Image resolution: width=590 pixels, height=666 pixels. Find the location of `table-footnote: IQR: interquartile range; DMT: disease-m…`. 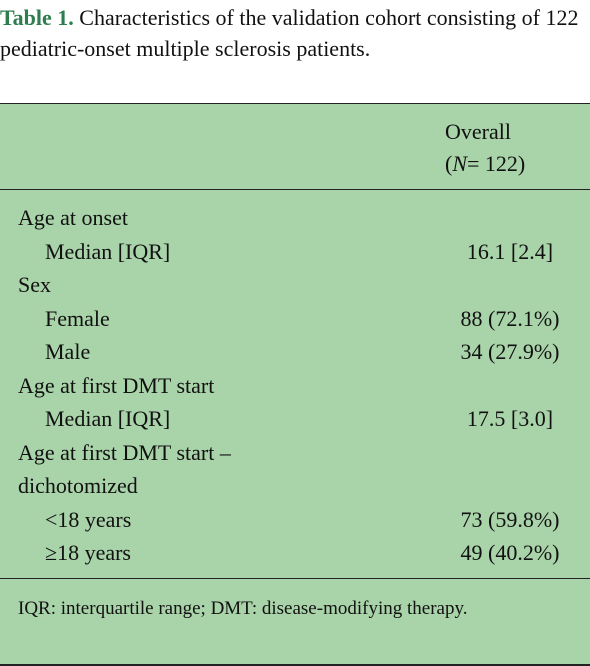

table-footnote: IQR: interquartile range; DMT: disease-m… is located at coordinates (295, 621).